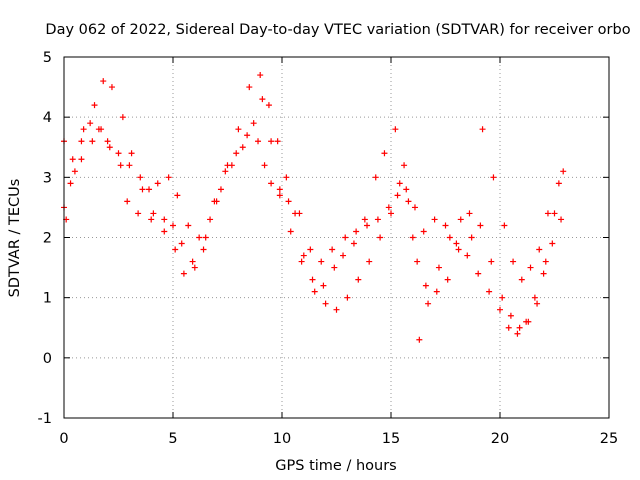 The height and width of the screenshot is (480, 640). Describe the element at coordinates (47, 299) in the screenshot. I see `y-tick-label: 1` at that location.